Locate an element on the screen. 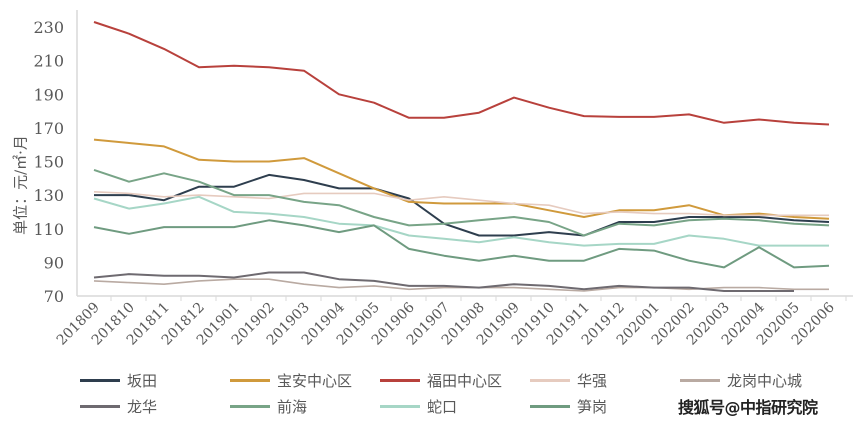  watermark: 搜狐号@中指研究院 is located at coordinates (748, 407).